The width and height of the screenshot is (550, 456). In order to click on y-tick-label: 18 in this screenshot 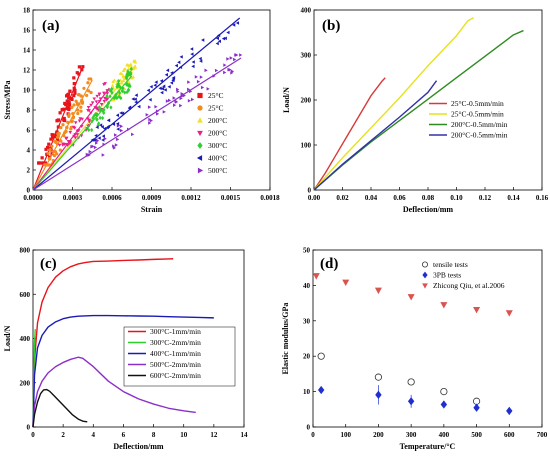, I will do `click(27, 11)`.